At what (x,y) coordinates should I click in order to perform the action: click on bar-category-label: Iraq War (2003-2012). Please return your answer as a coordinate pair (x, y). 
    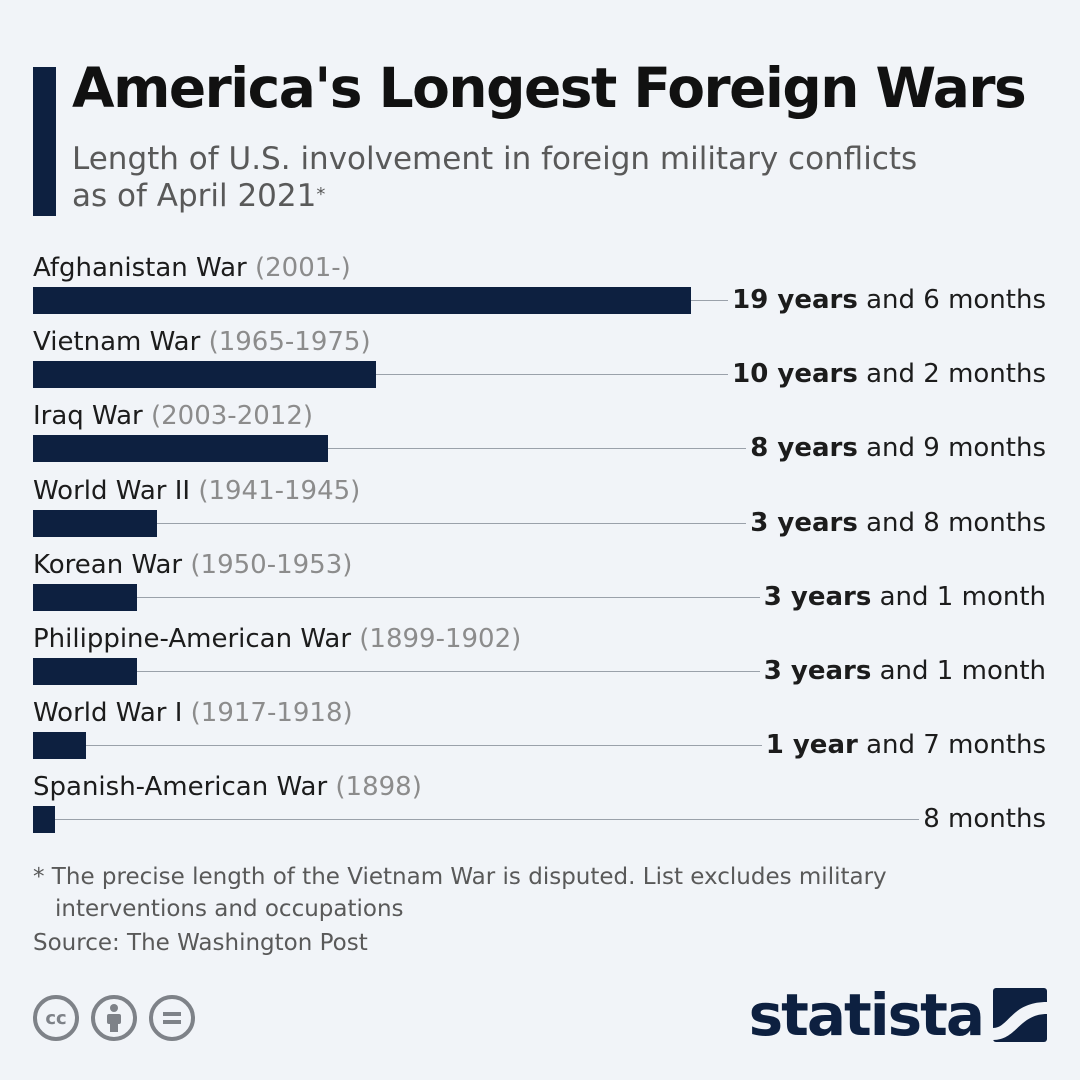
    Looking at the image, I should click on (173, 416).